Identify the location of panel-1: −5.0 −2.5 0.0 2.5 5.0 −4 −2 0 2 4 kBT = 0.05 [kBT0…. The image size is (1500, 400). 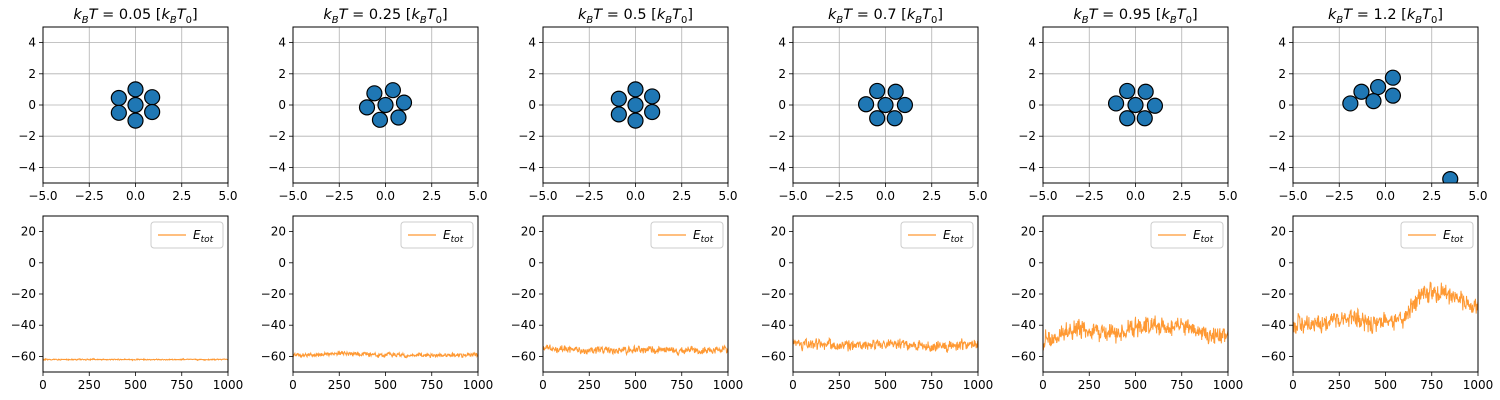
(127, 105).